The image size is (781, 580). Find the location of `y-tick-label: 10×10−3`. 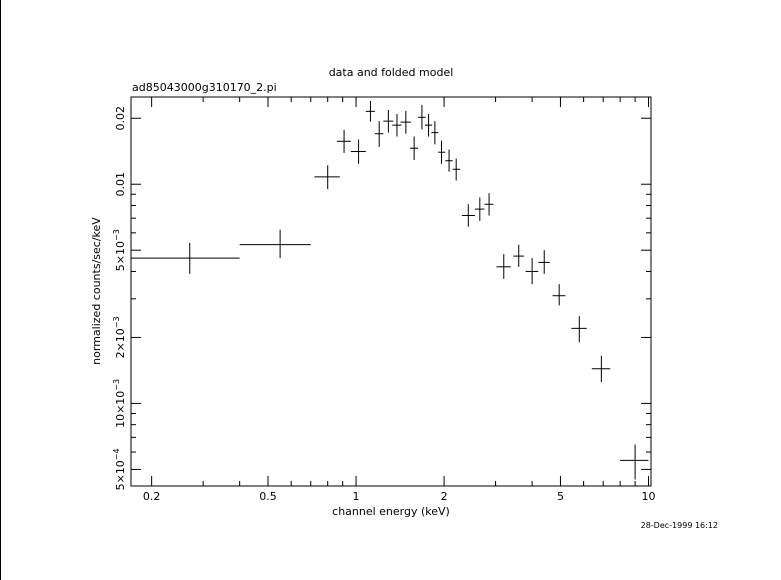

y-tick-label: 10×10−3 is located at coordinates (119, 403).